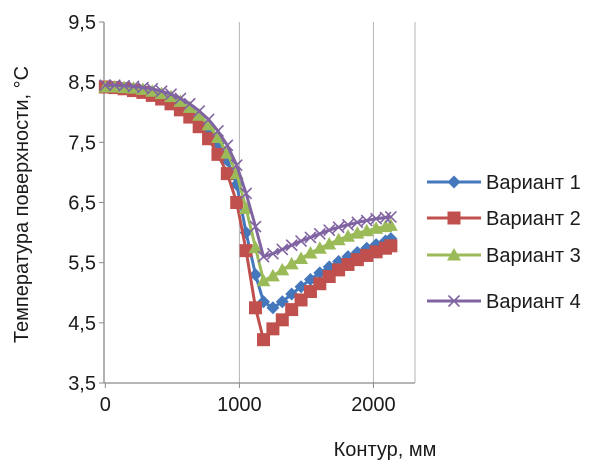 Image resolution: width=600 pixels, height=463 pixels. What do you see at coordinates (82, 324) in the screenshot?
I see `y-tick-label: 4,5` at bounding box center [82, 324].